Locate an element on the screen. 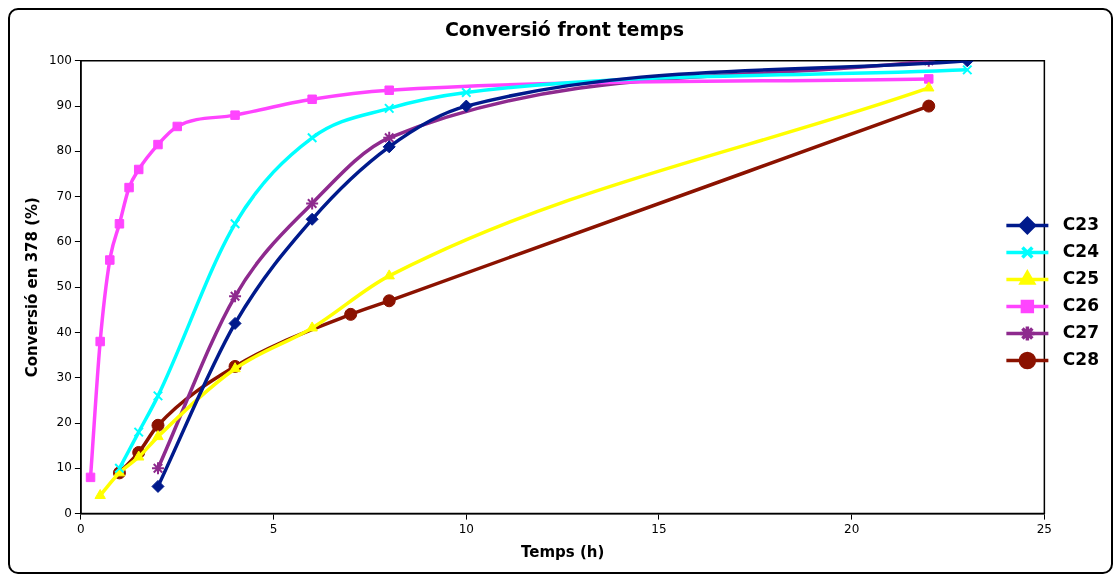 This screenshot has width=1119, height=578. x-tick-label: 15 is located at coordinates (659, 528).